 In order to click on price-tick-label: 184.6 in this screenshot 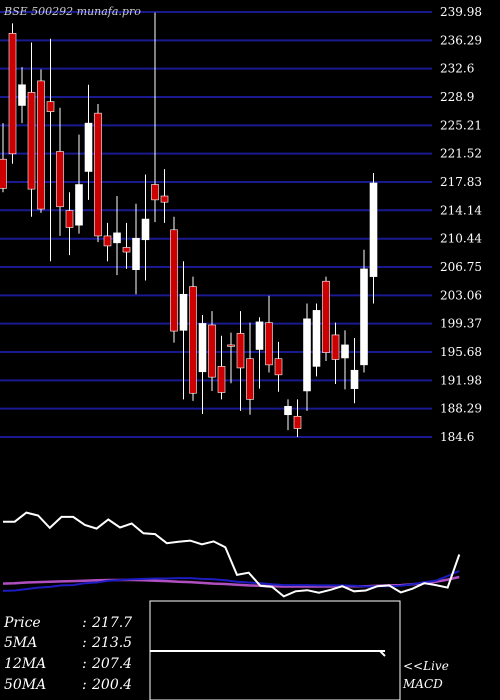, I will do `click(457, 437)`.